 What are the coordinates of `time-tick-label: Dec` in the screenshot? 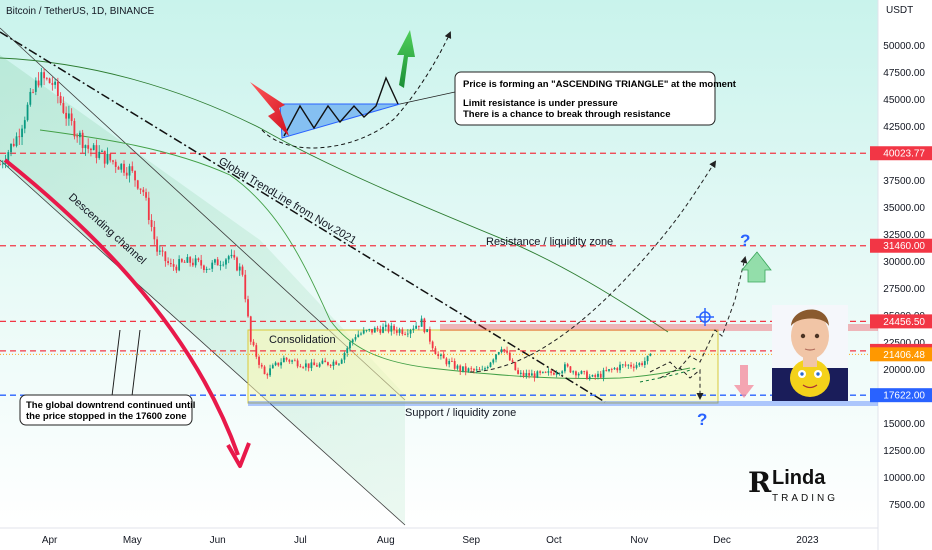 It's located at (722, 540).